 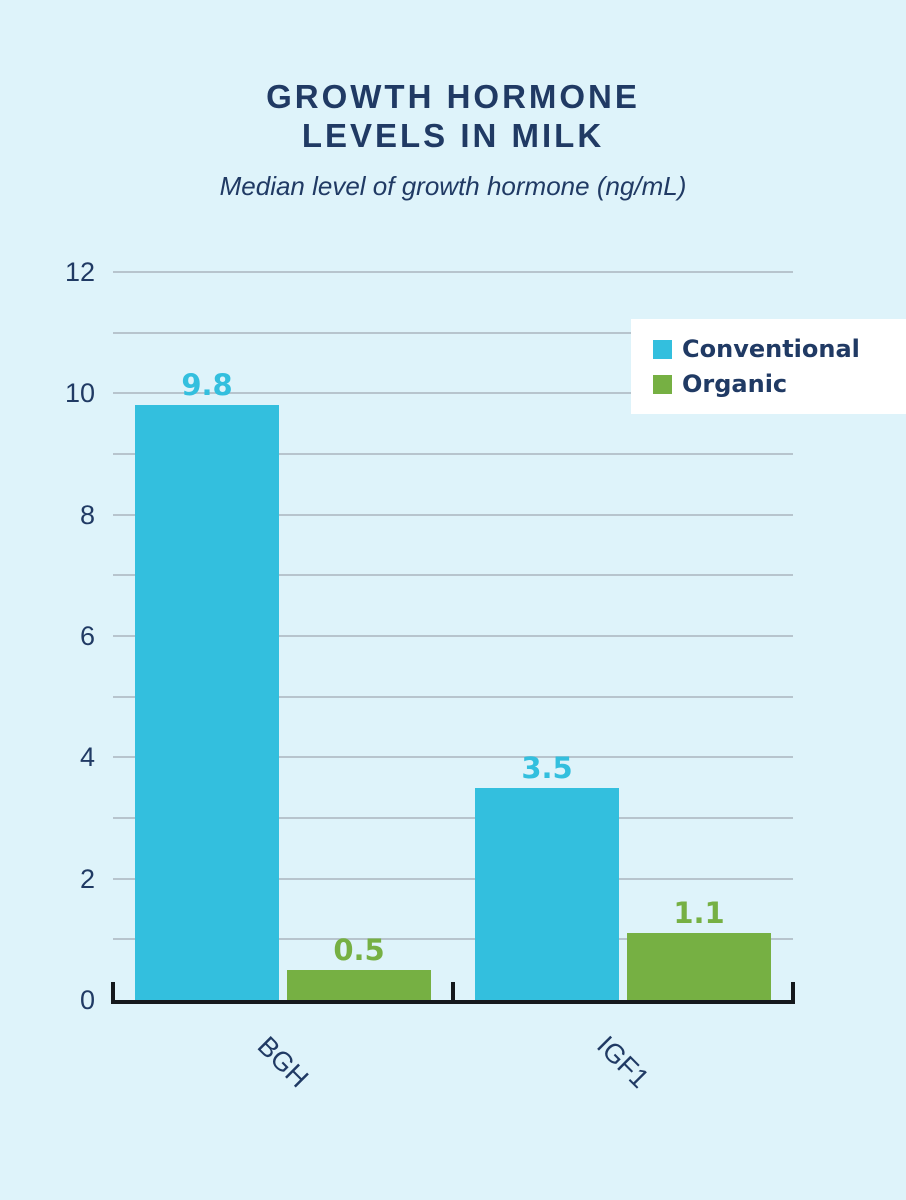 I want to click on chart-title-line-2: LEVELS IN MILK, so click(x=453, y=135).